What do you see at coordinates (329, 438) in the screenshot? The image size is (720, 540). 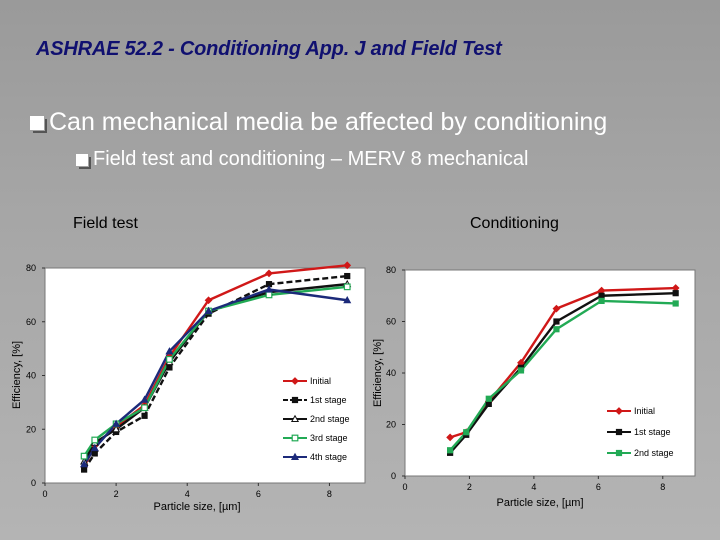 I see `field-test-legend-label: 3rd stage` at bounding box center [329, 438].